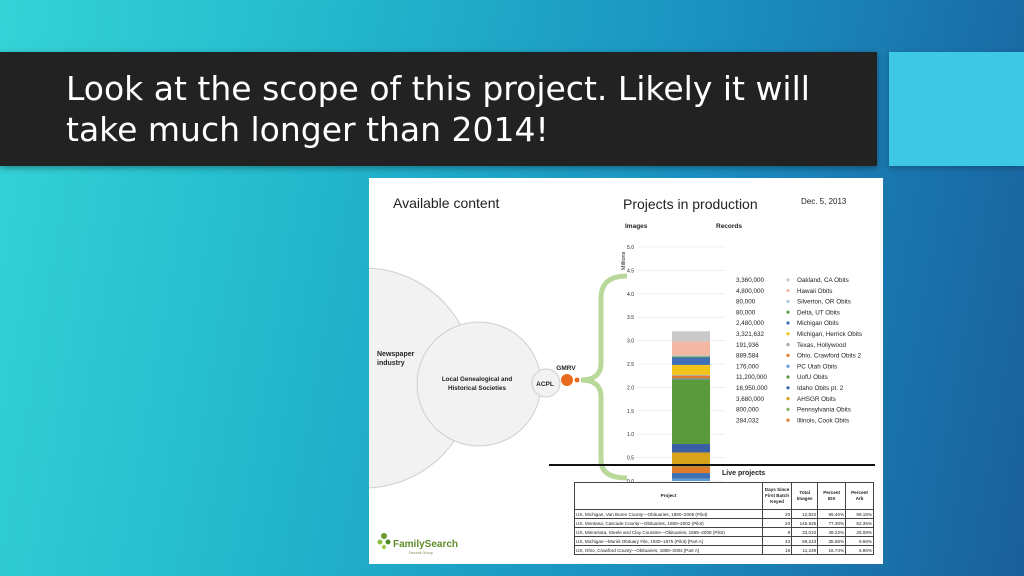  I want to click on table-cell: 9, so click(777, 532).